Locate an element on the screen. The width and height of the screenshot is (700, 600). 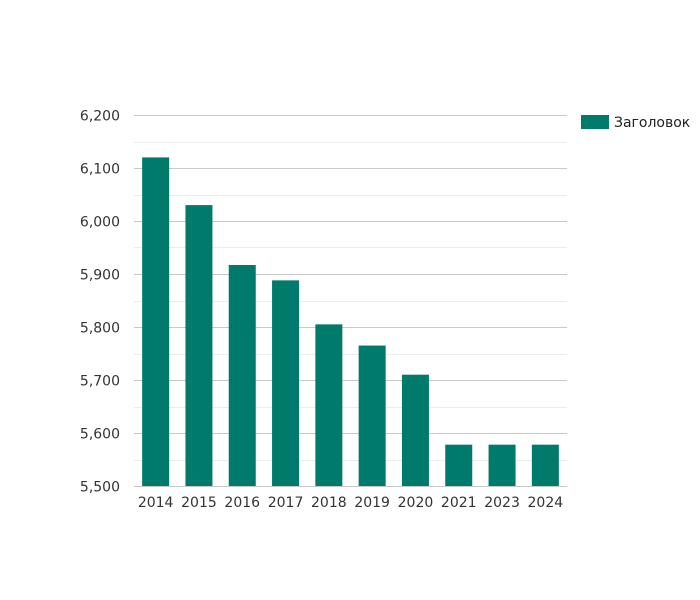
y-tick-label: 6,200 is located at coordinates (100, 117).